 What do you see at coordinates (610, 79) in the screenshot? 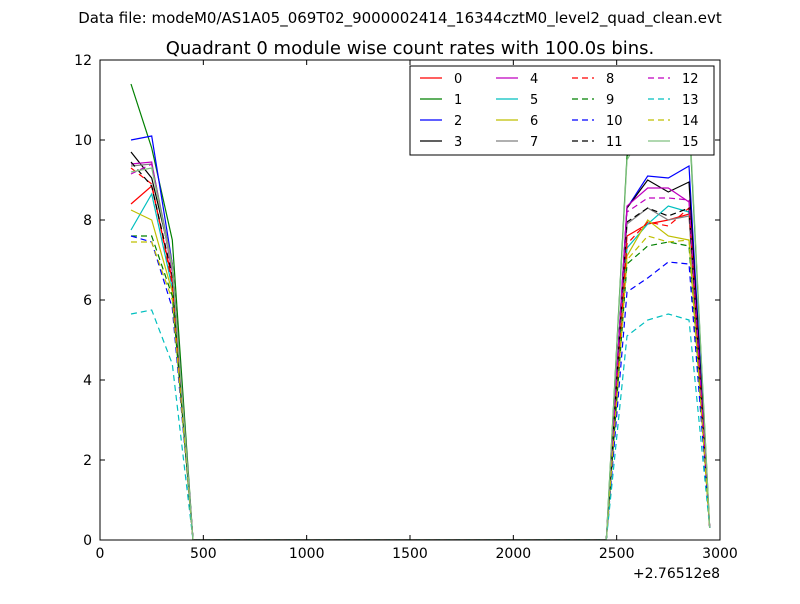
I see `legend-label-8: 8` at bounding box center [610, 79].